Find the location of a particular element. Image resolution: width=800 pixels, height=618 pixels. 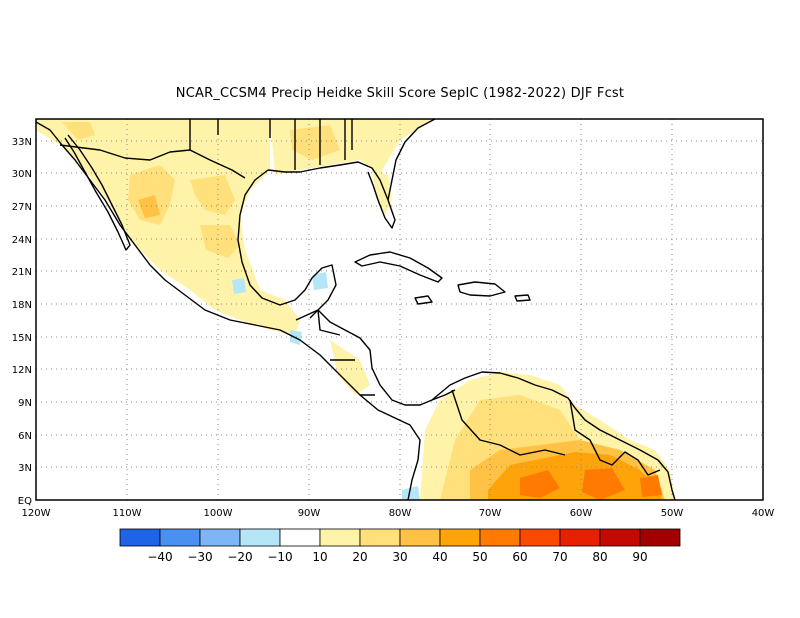

shade-mexico-30b is located at coordinates (212, 195).